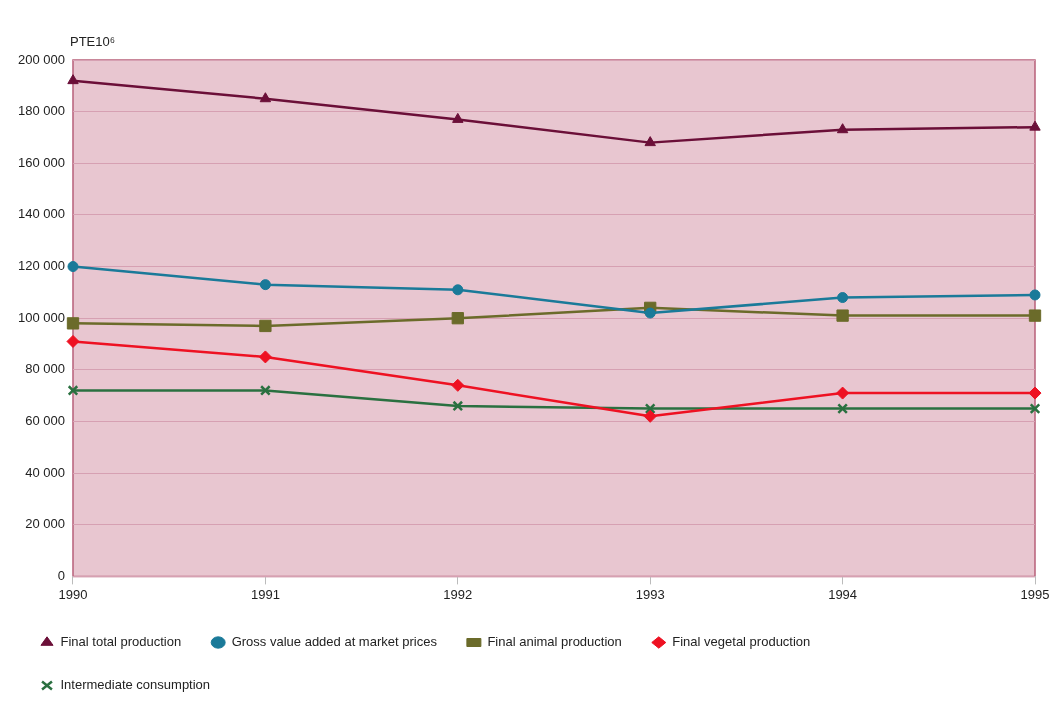  What do you see at coordinates (41, 59) in the screenshot?
I see `y-tick-label: 200 000` at bounding box center [41, 59].